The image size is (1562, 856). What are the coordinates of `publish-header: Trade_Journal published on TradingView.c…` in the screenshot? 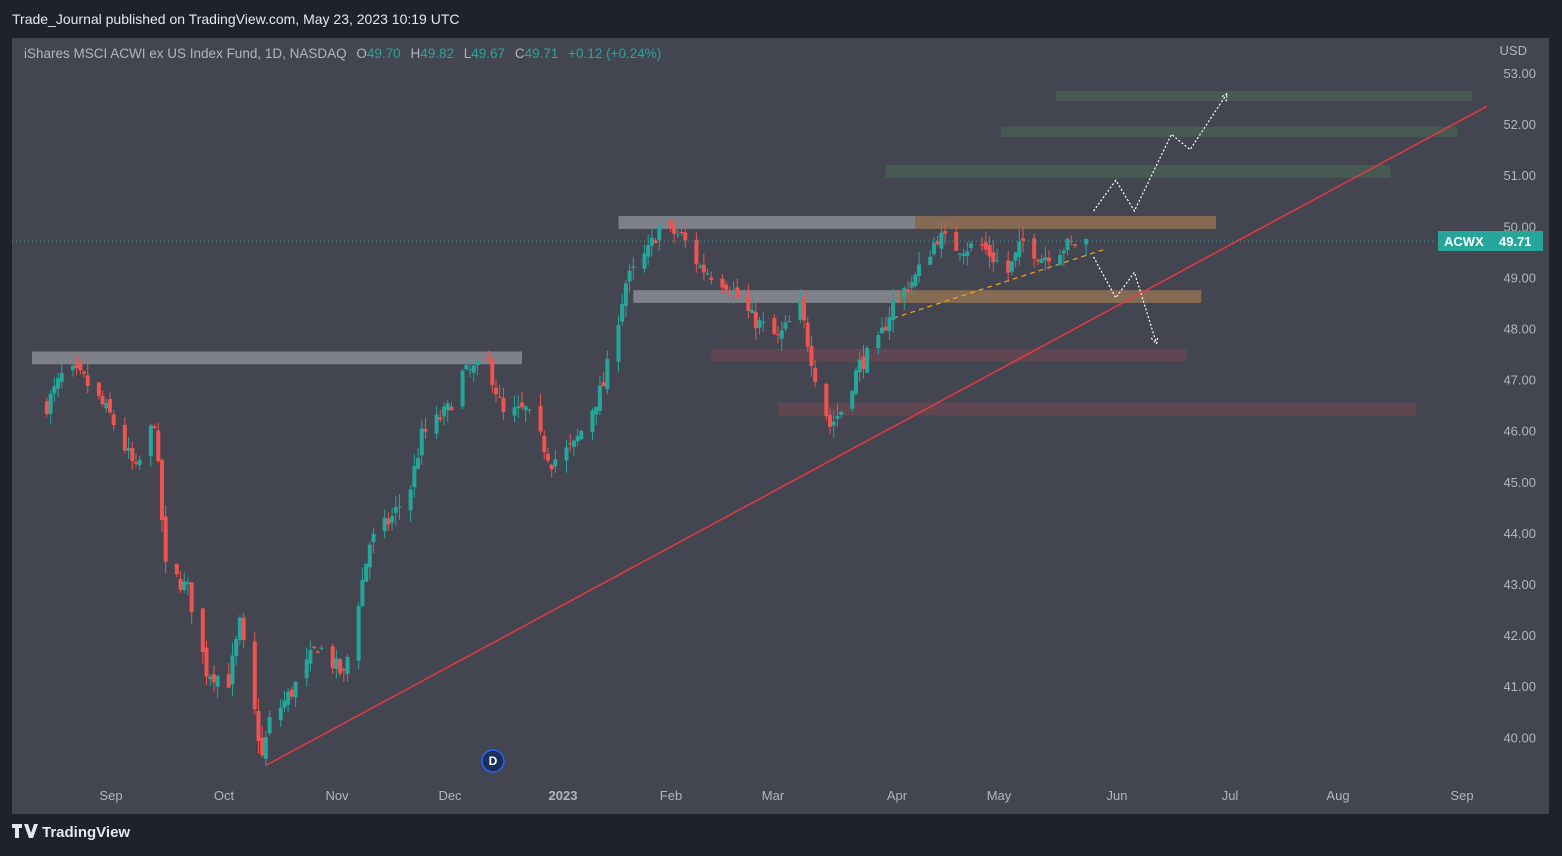 It's located at (781, 19).